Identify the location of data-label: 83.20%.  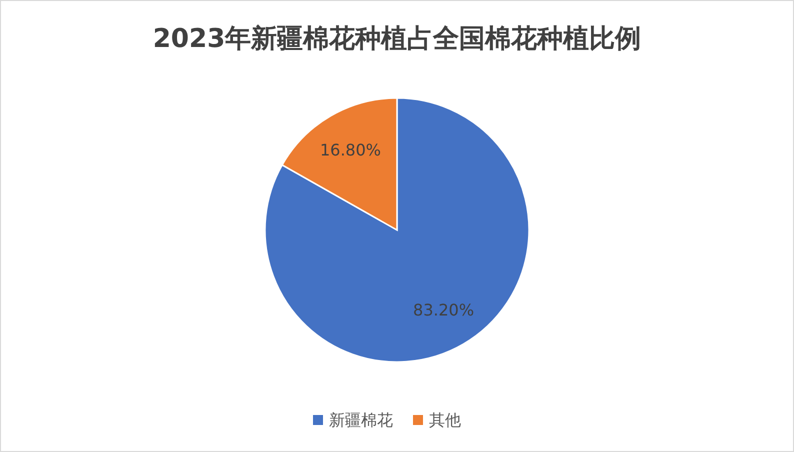
(443, 310).